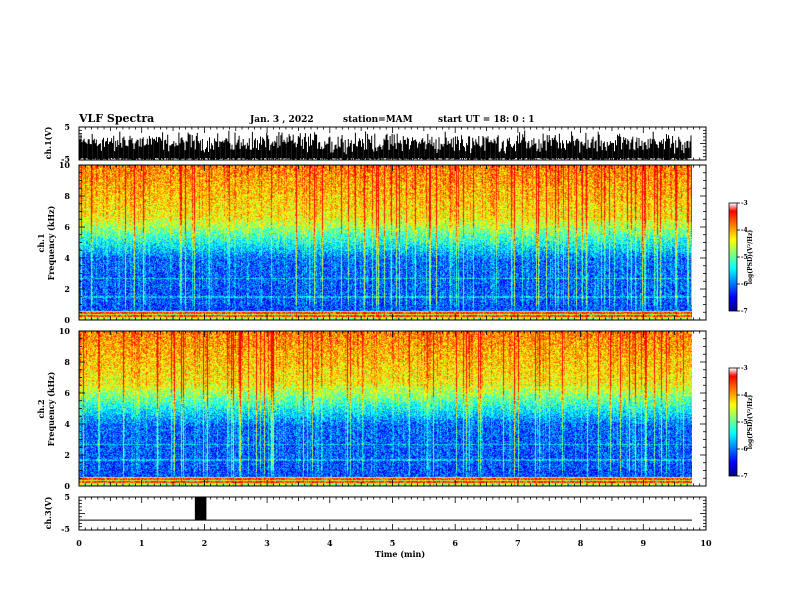  Describe the element at coordinates (378, 120) in the screenshot. I see `station-label: station=MAM` at that location.